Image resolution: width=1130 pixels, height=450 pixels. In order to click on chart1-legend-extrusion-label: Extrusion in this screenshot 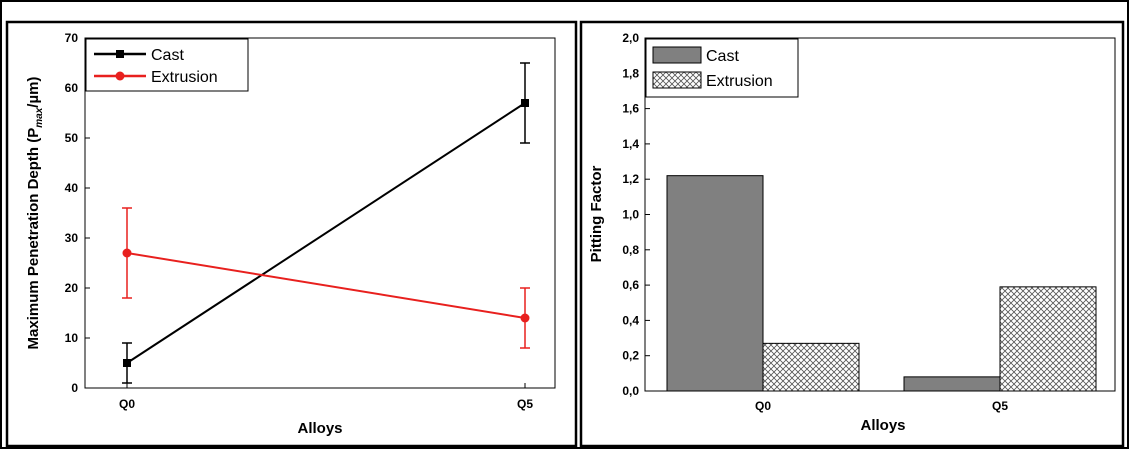, I will do `click(184, 77)`.